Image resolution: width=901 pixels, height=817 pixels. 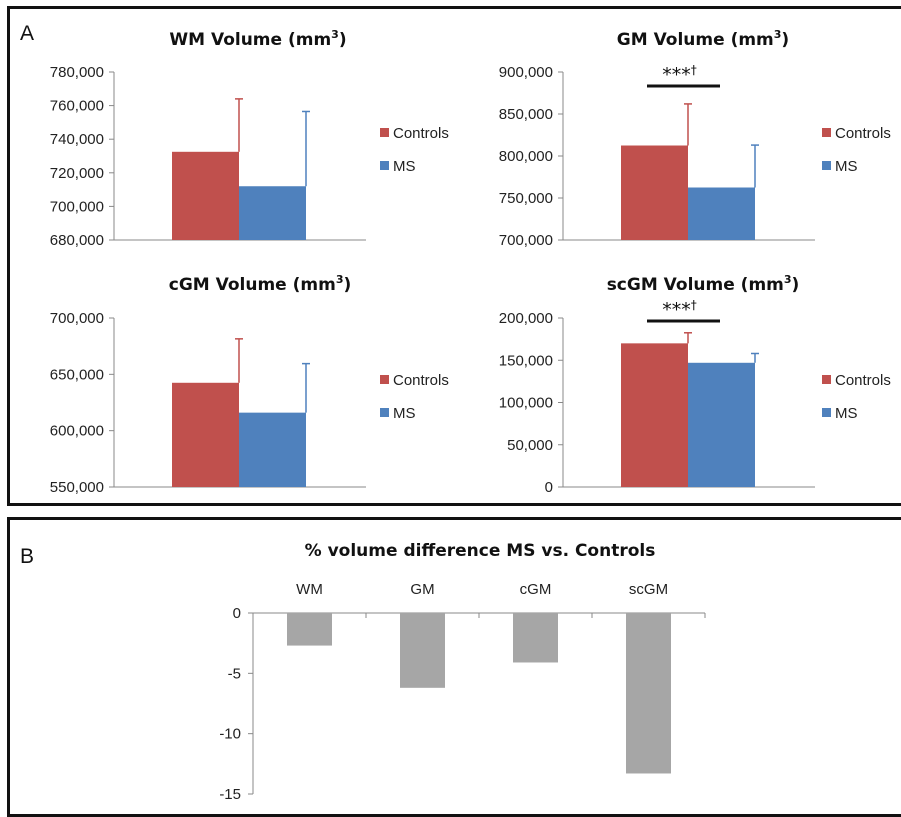 I want to click on y-tick-label: 50,000, so click(x=530, y=445).